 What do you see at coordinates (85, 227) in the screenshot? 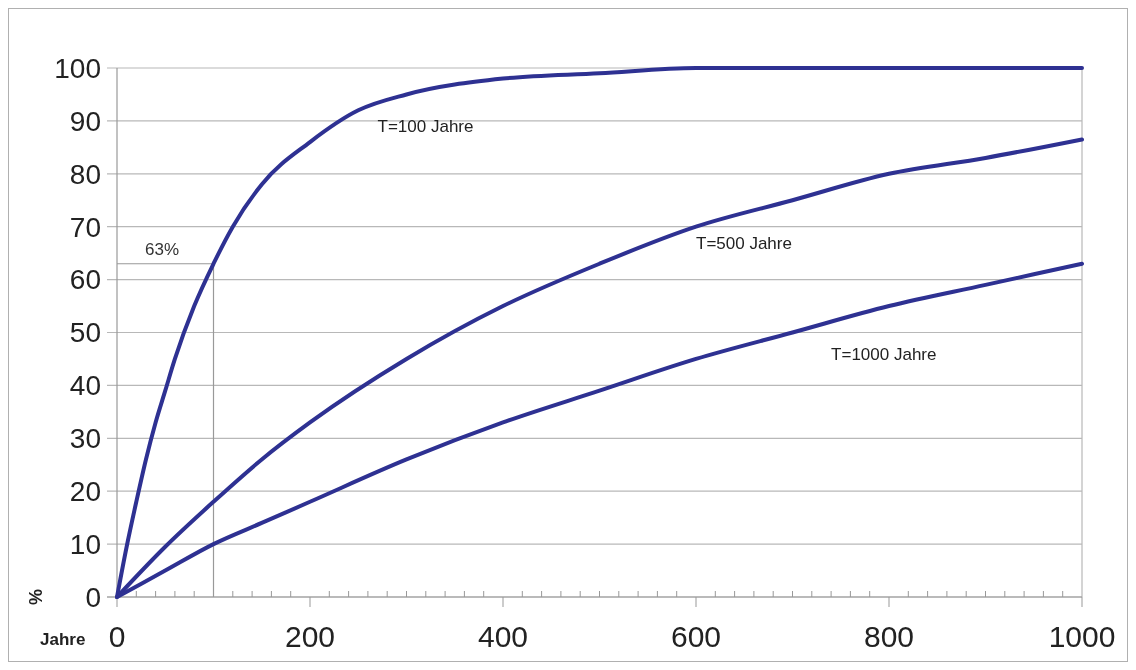
I see `y-tick-label: 70` at bounding box center [85, 227].